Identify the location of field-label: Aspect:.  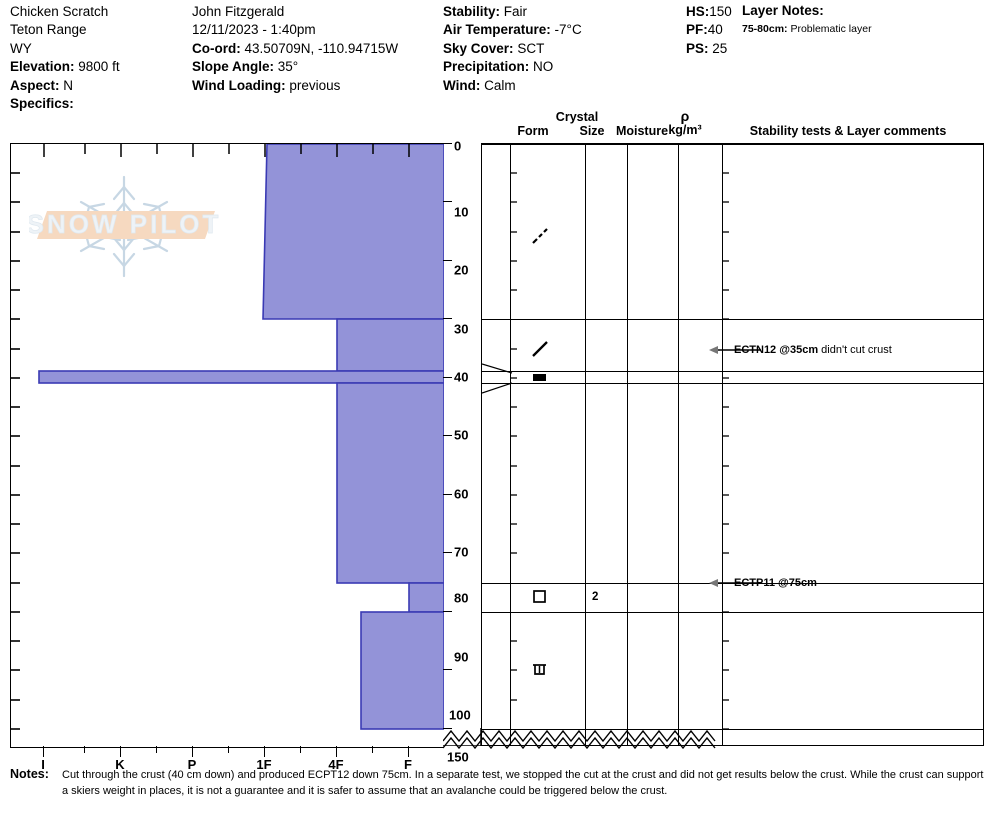
(35, 85).